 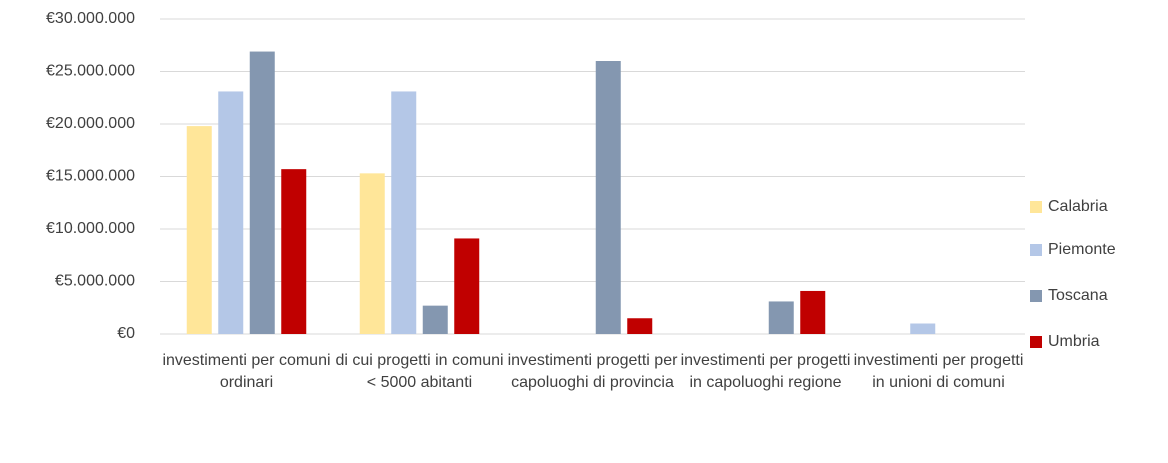 What do you see at coordinates (1078, 295) in the screenshot?
I see `legend-label: Toscana` at bounding box center [1078, 295].